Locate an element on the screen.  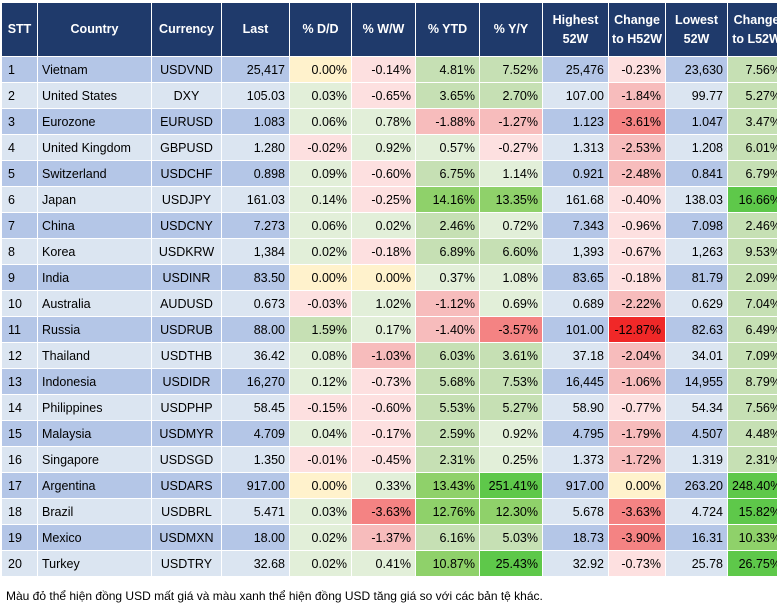
cell-yy: -3.57% is located at coordinates (511, 330).